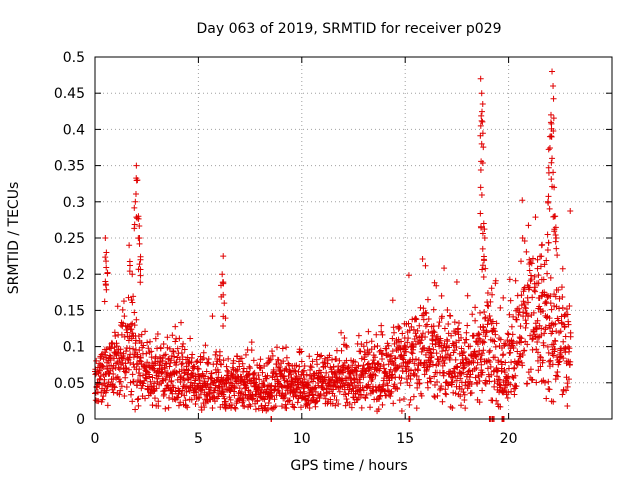 The width and height of the screenshot is (640, 480). Describe the element at coordinates (509, 439) in the screenshot. I see `x-tick-label: 20` at that location.